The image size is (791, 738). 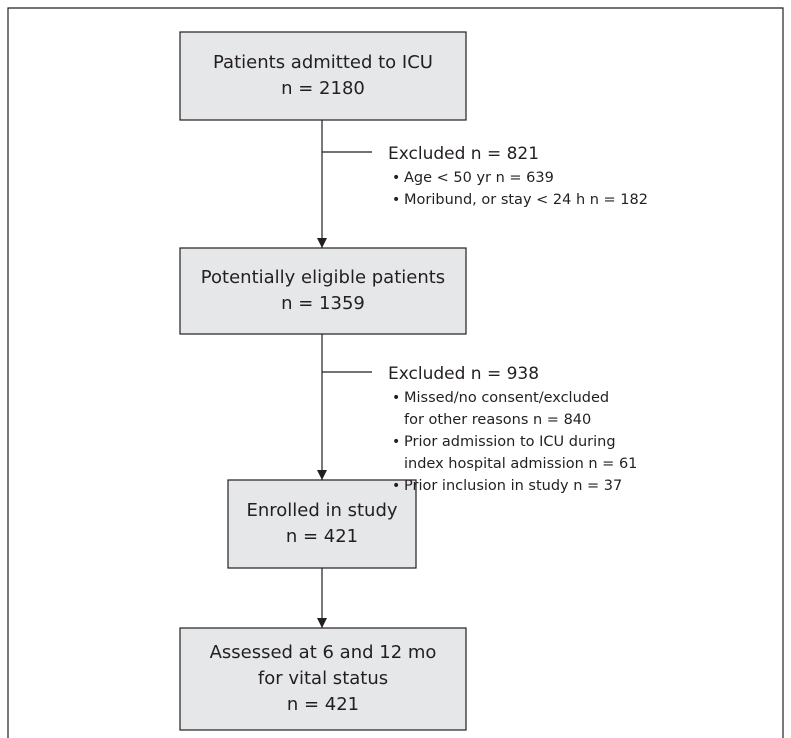 What do you see at coordinates (479, 178) in the screenshot?
I see `exclusion-item: Age < 50 yr n = 639` at bounding box center [479, 178].